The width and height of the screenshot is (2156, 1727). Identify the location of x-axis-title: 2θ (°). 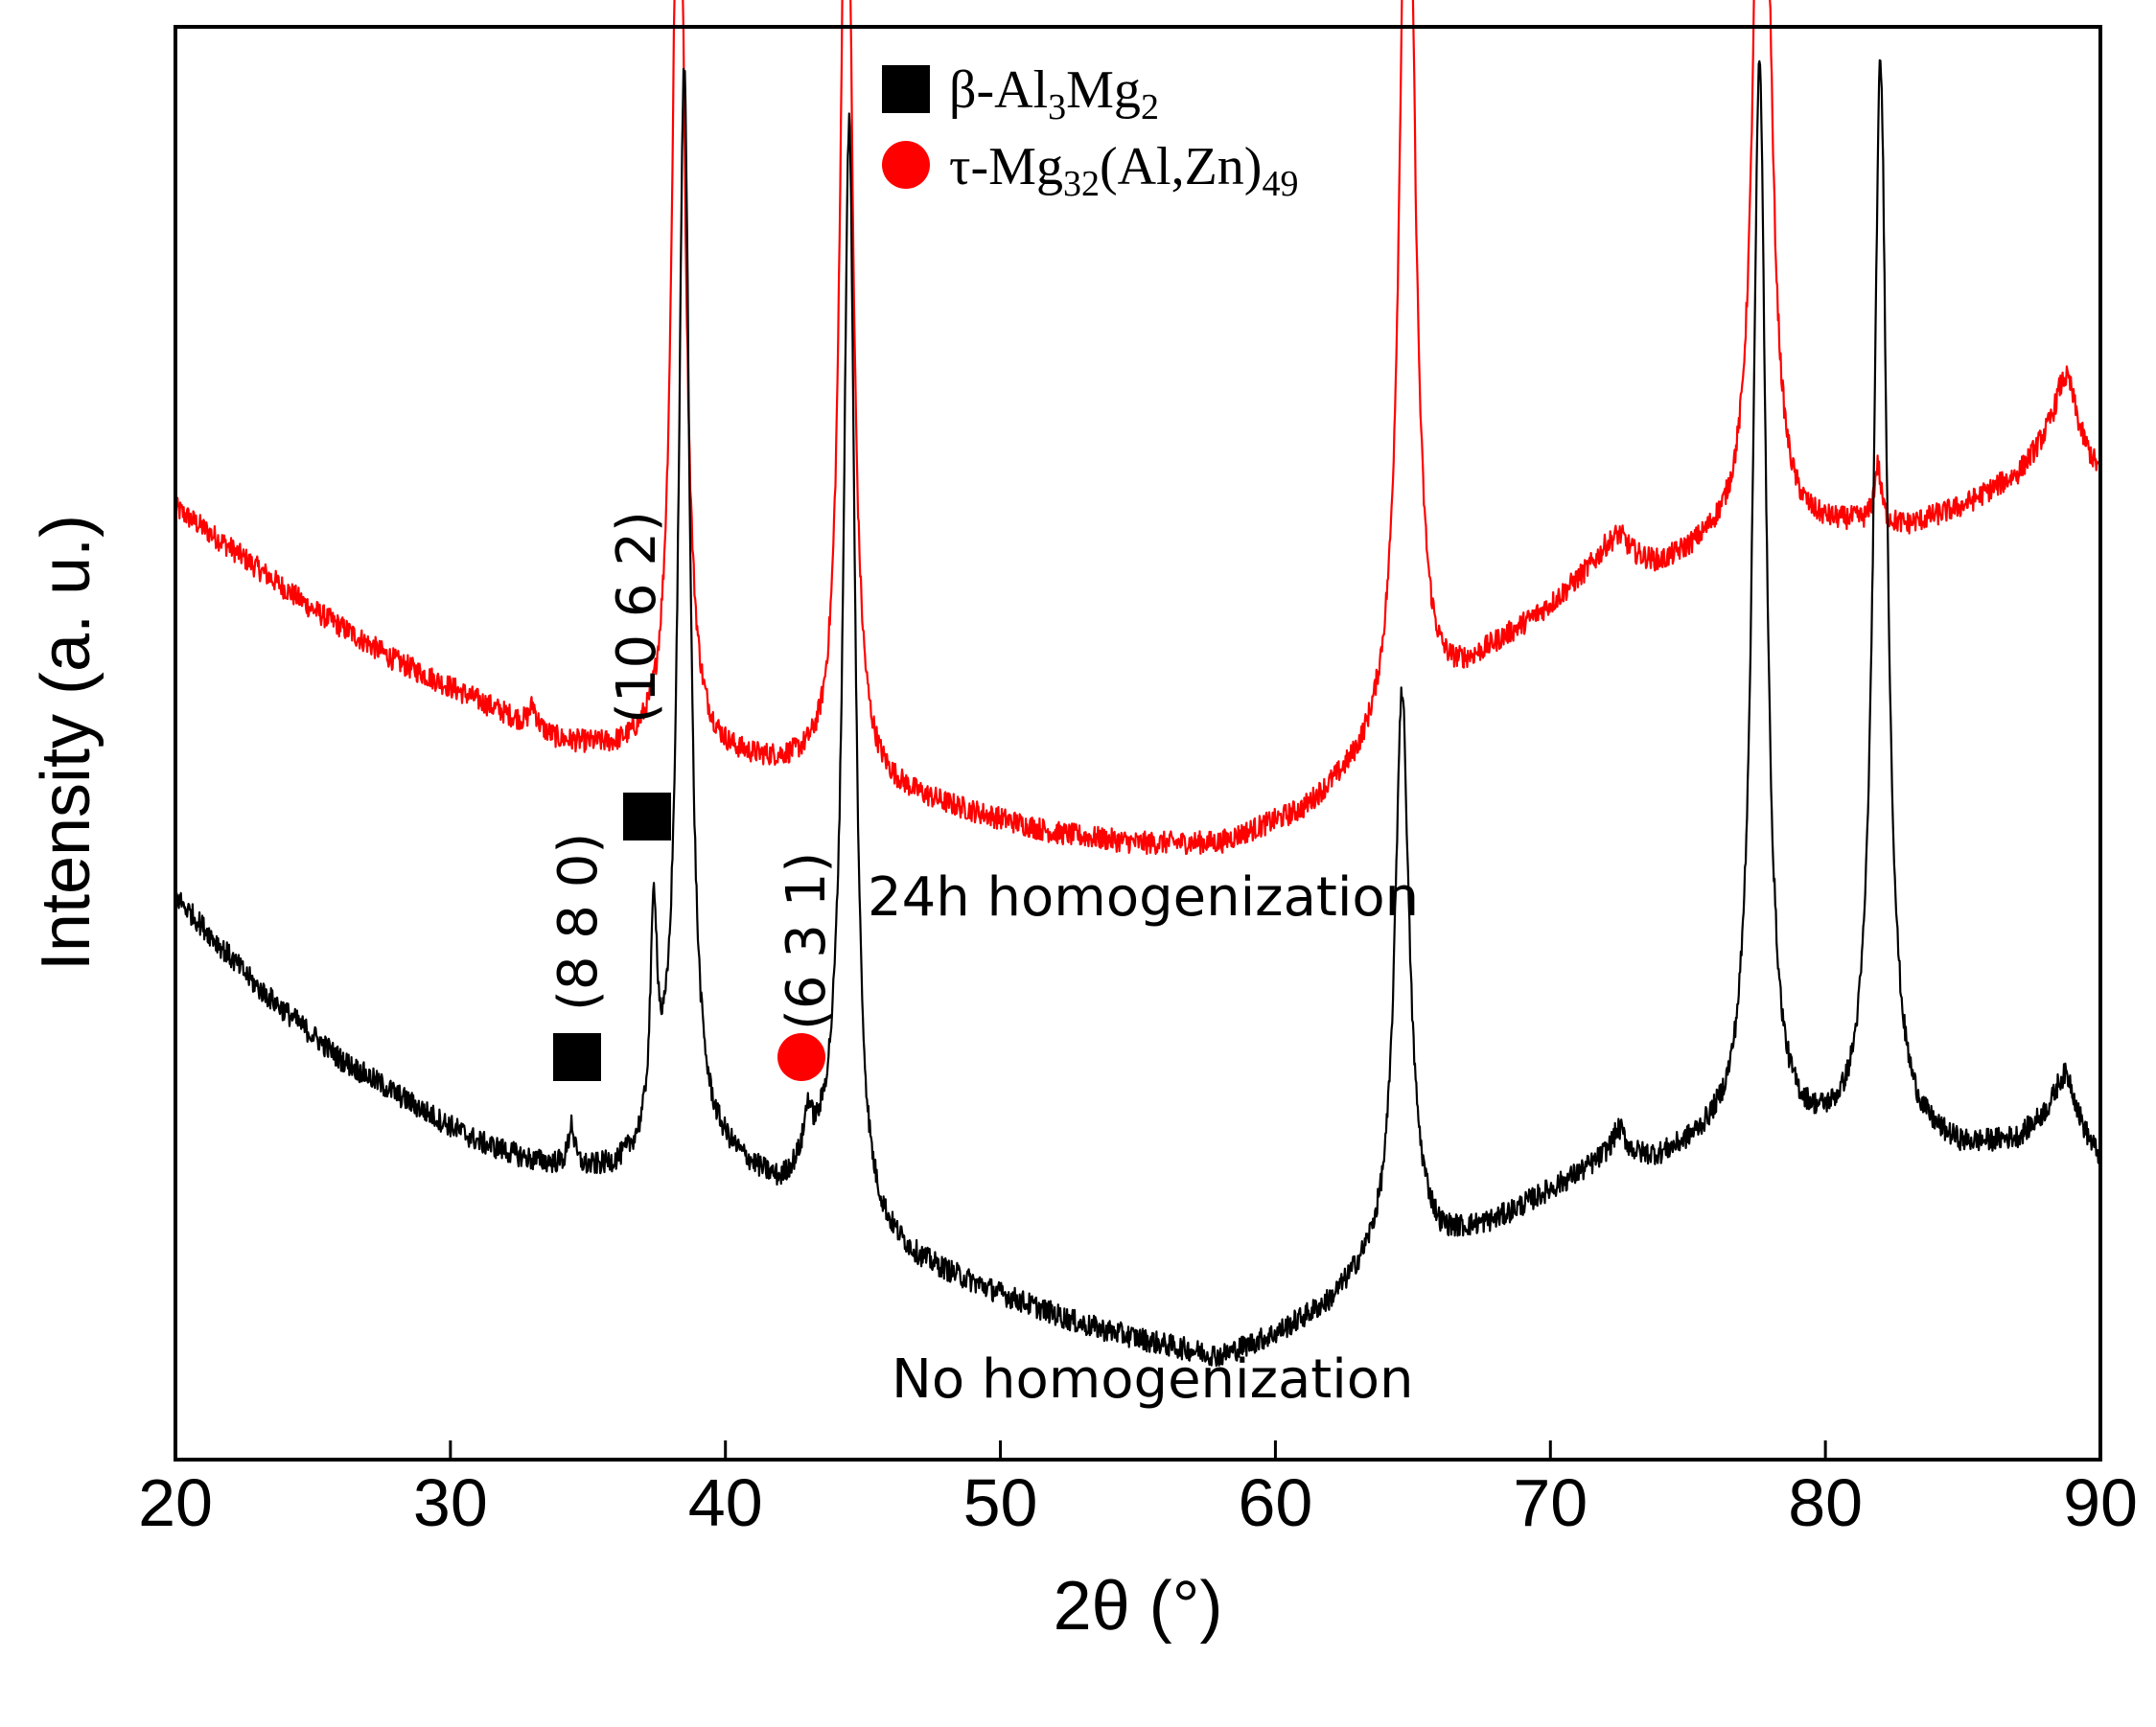
(1138, 1606).